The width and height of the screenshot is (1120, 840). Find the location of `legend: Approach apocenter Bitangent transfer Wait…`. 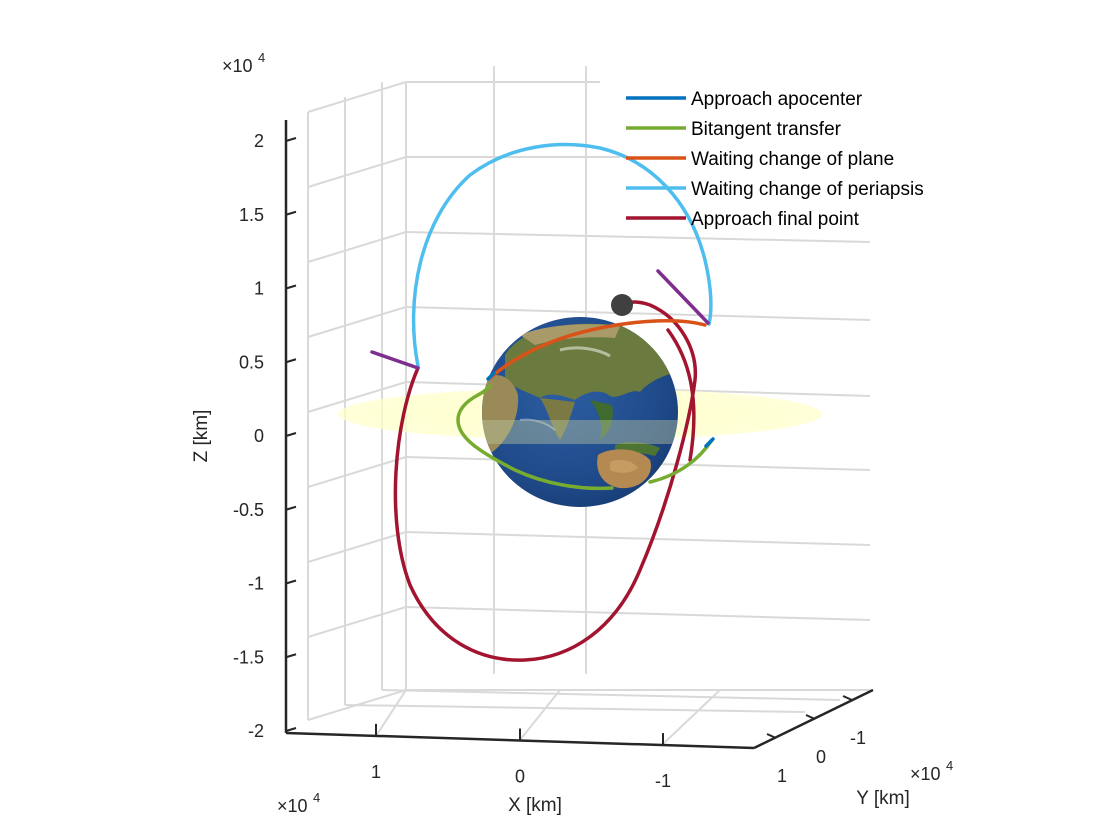

legend: Approach apocenter Bitangent transfer Wait… is located at coordinates (775, 159).